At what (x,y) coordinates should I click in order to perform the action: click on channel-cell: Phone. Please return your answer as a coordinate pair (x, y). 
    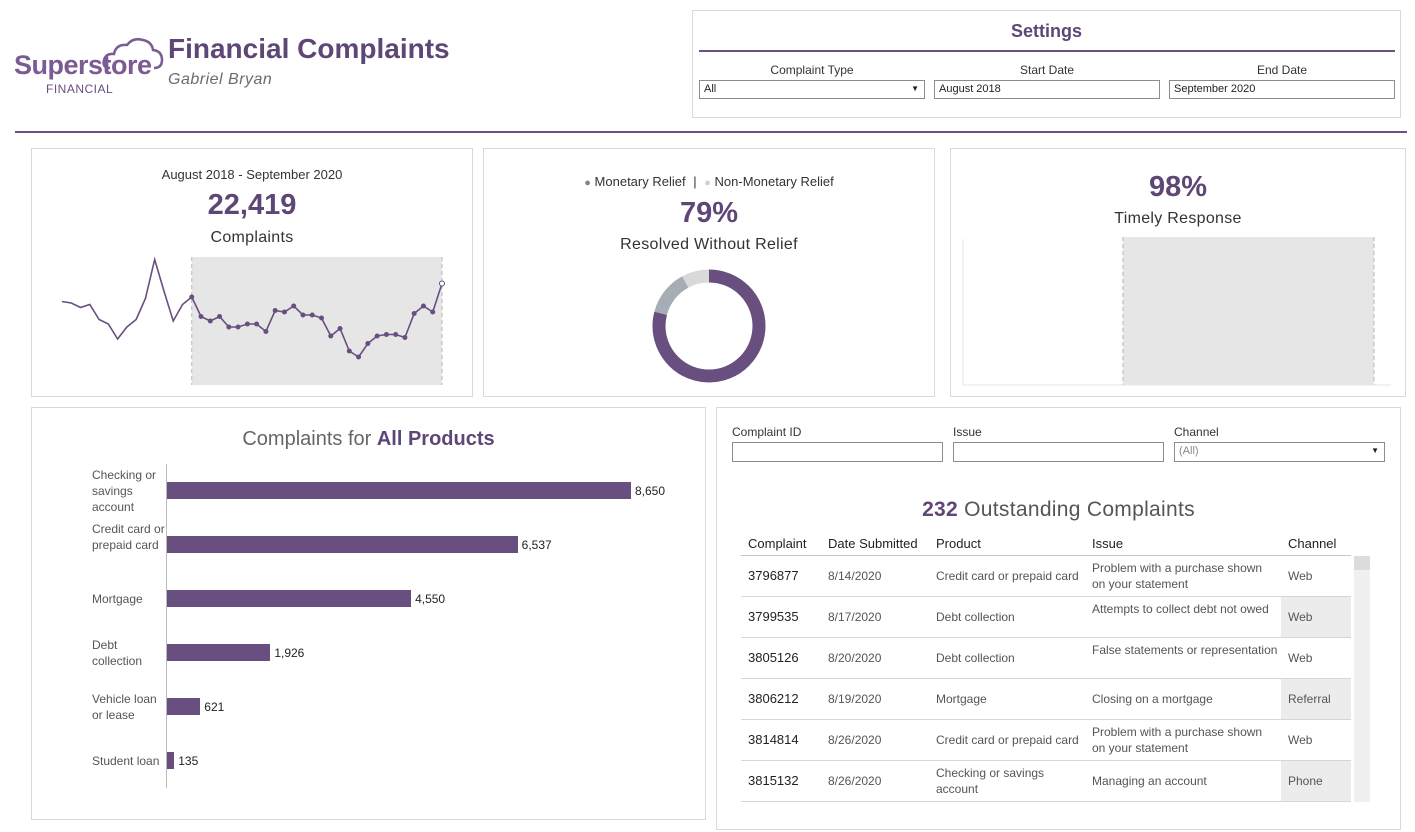
    Looking at the image, I should click on (1305, 781).